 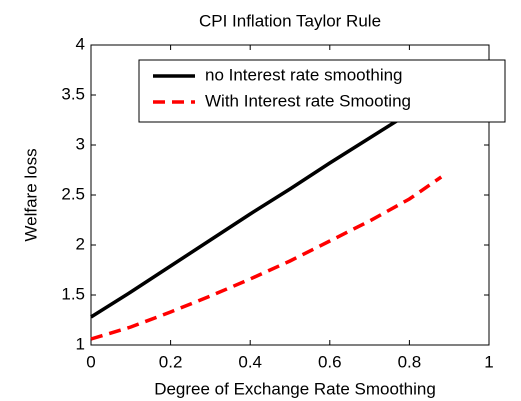 I want to click on legend-box, so click(x=322, y=91).